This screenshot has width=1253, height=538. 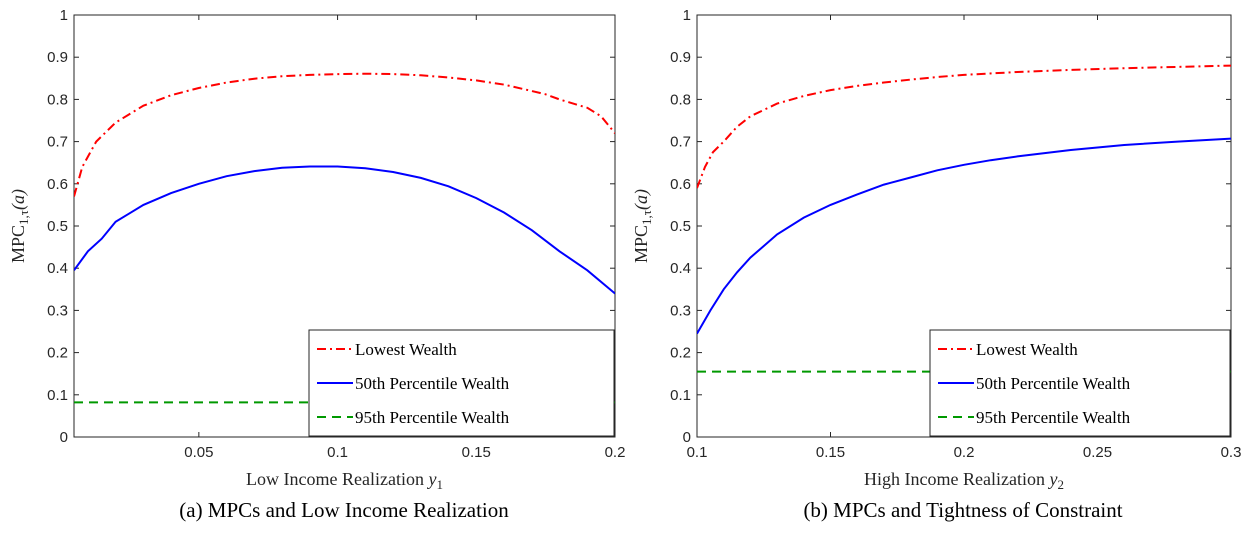 What do you see at coordinates (198, 452) in the screenshot?
I see `x-tick-label: 0.05` at bounding box center [198, 452].